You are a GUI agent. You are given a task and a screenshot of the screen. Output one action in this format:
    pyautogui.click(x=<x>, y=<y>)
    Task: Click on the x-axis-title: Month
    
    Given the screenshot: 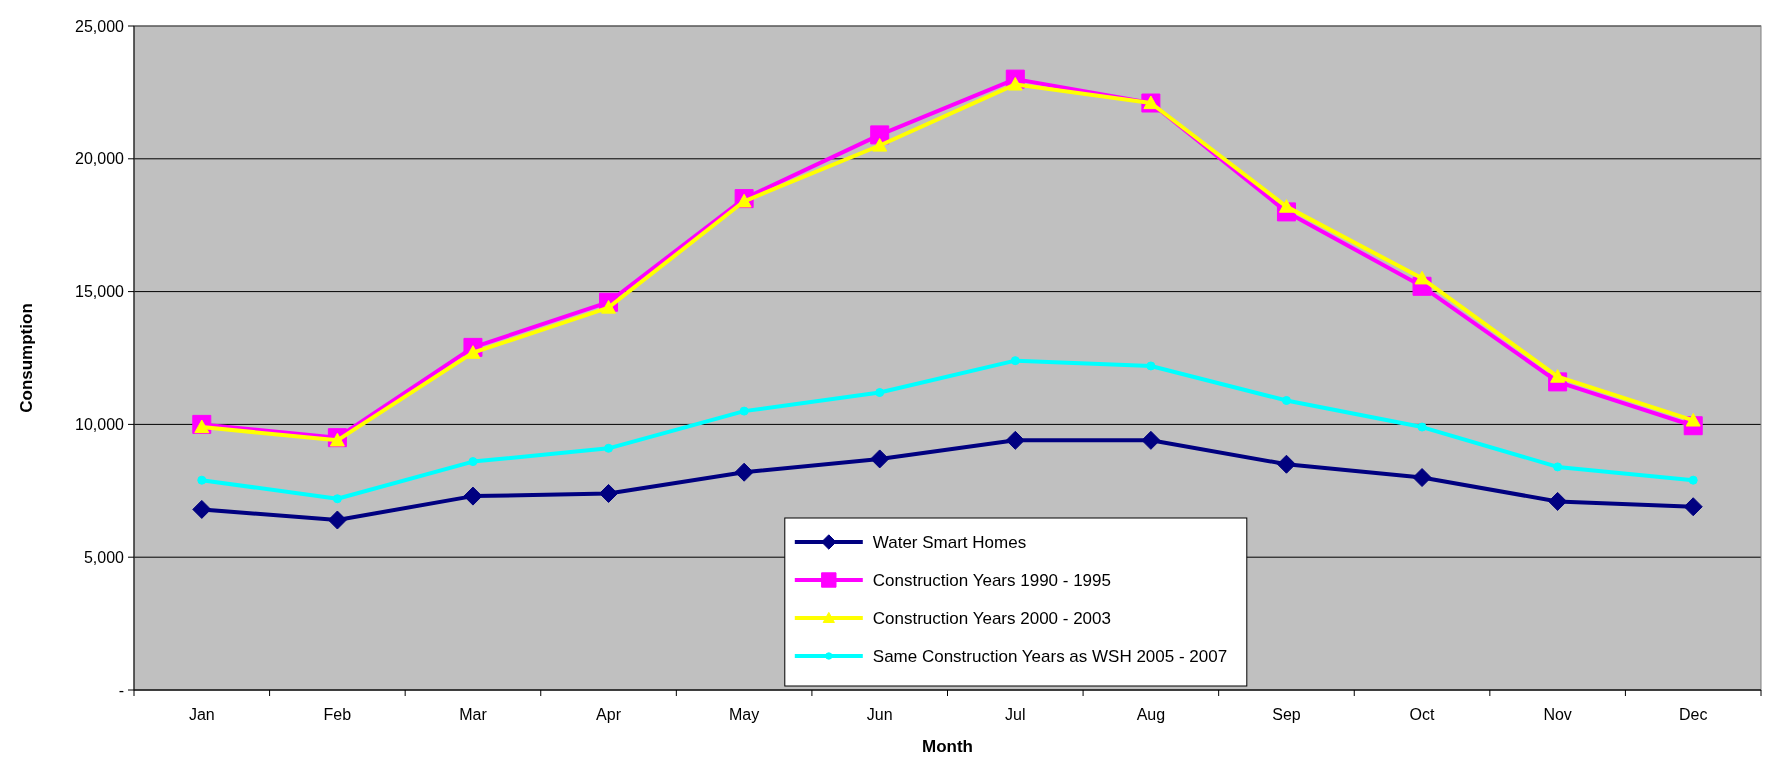 What is the action you would take?
    pyautogui.click(x=947, y=746)
    